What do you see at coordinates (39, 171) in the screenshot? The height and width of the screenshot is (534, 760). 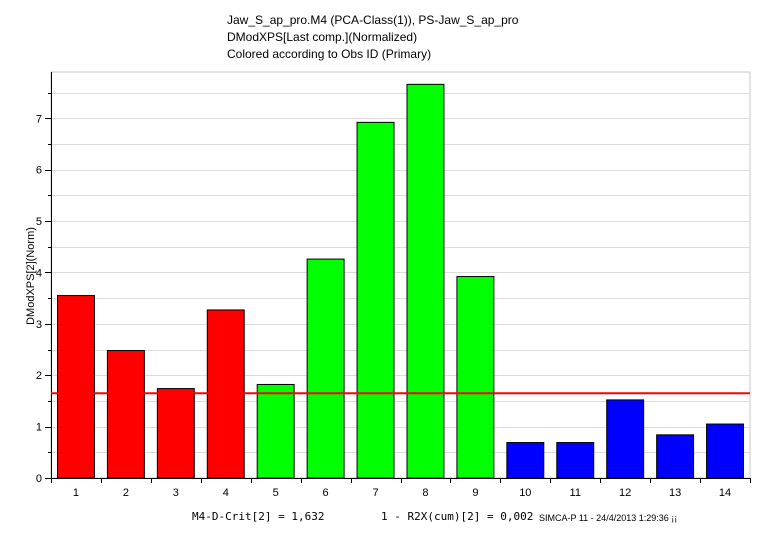 I see `y-tick-label: 6` at bounding box center [39, 171].